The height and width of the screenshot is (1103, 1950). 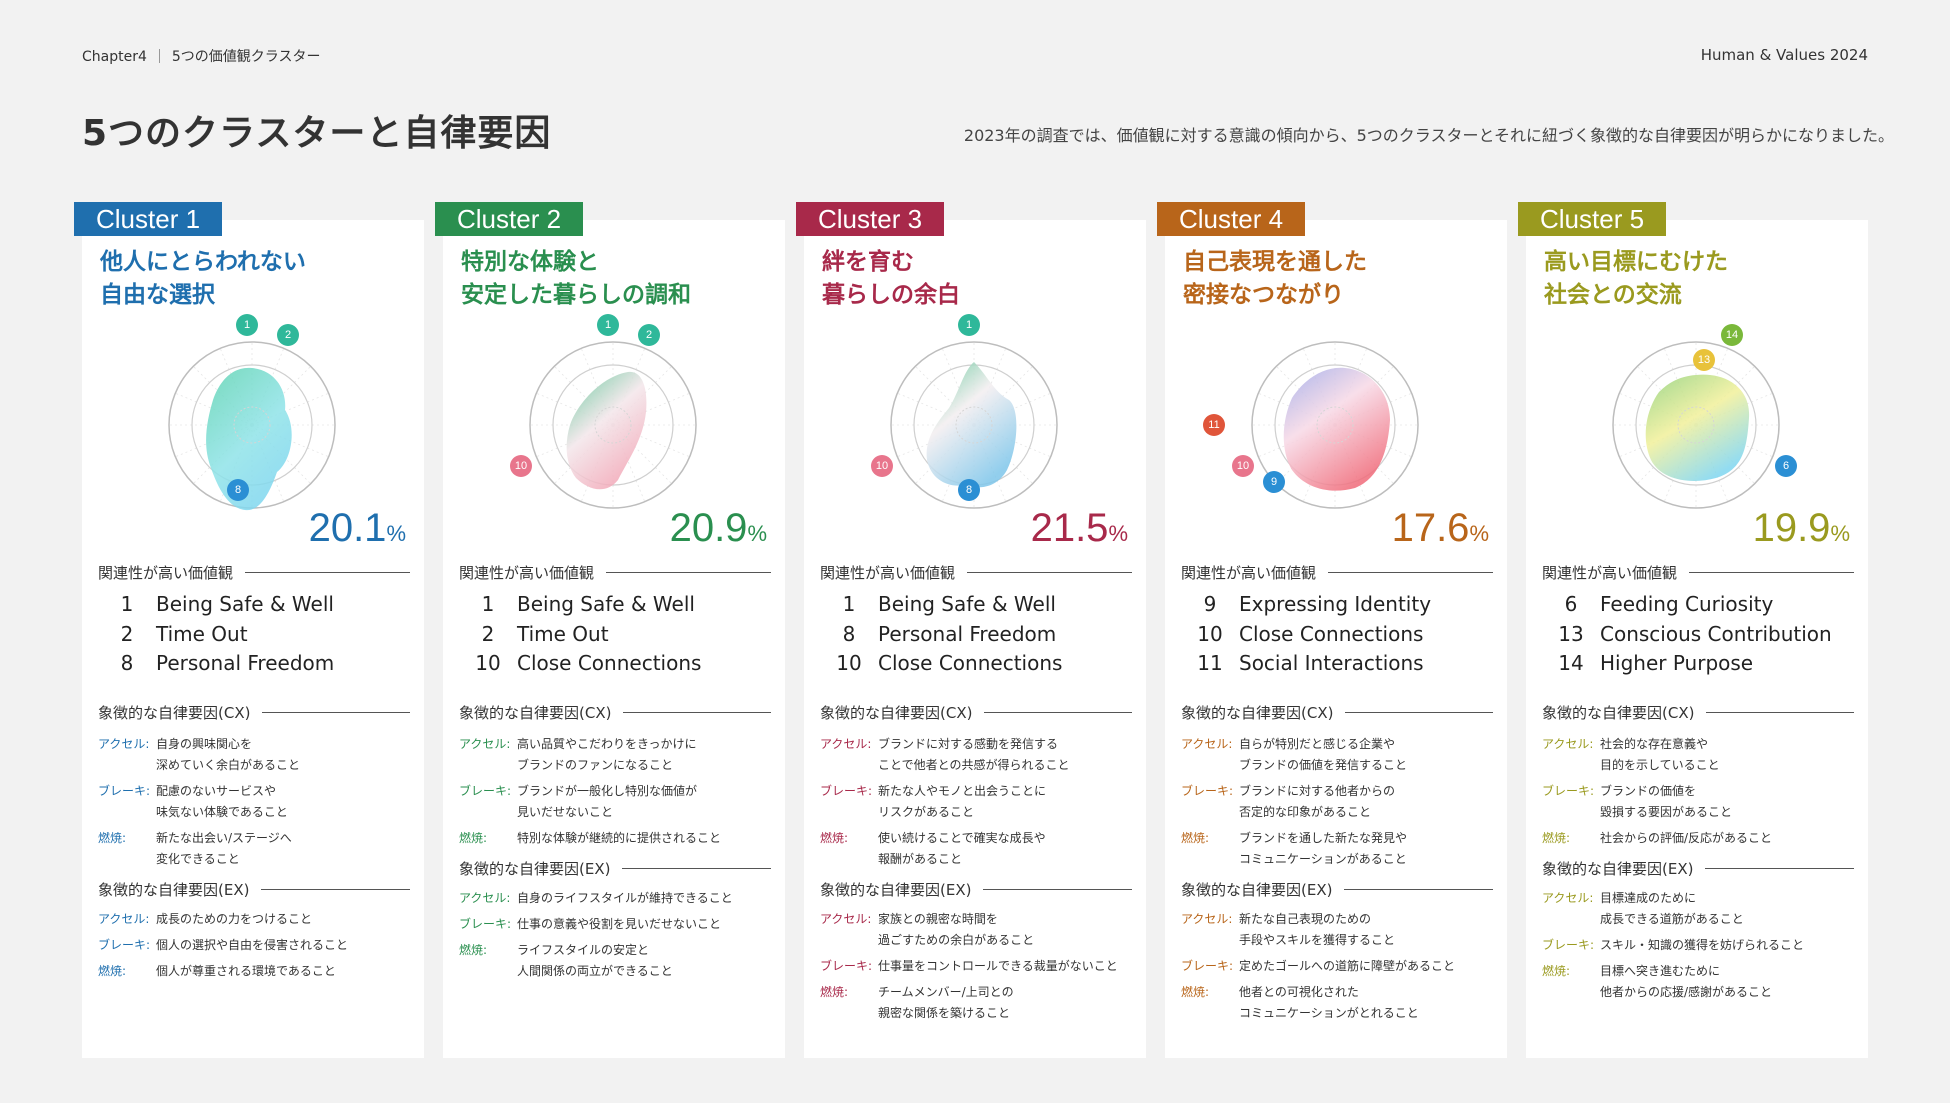 I want to click on value-item: 2 Time Out, so click(x=580, y=637).